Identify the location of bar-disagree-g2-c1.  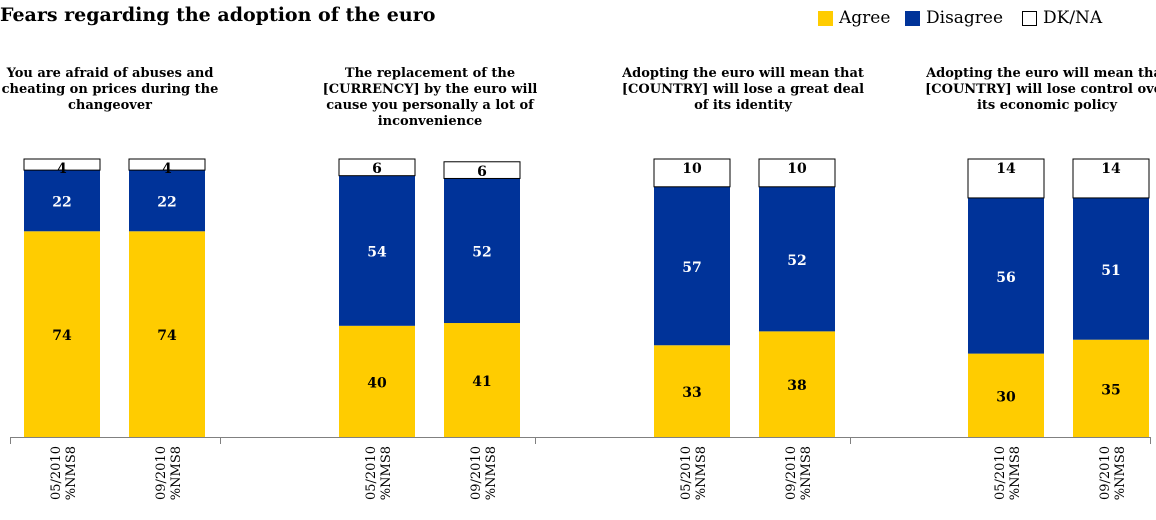
(377, 250).